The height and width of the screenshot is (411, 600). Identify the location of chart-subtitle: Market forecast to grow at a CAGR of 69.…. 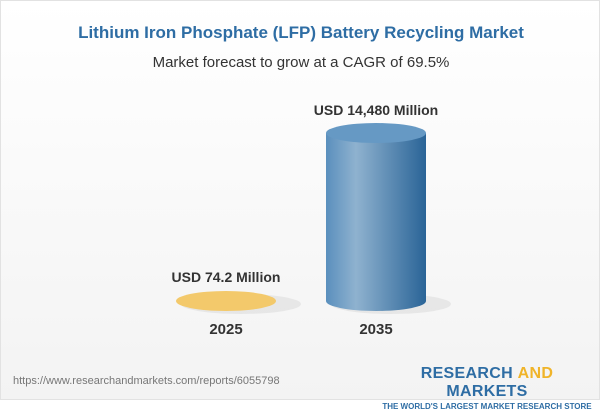
(301, 62).